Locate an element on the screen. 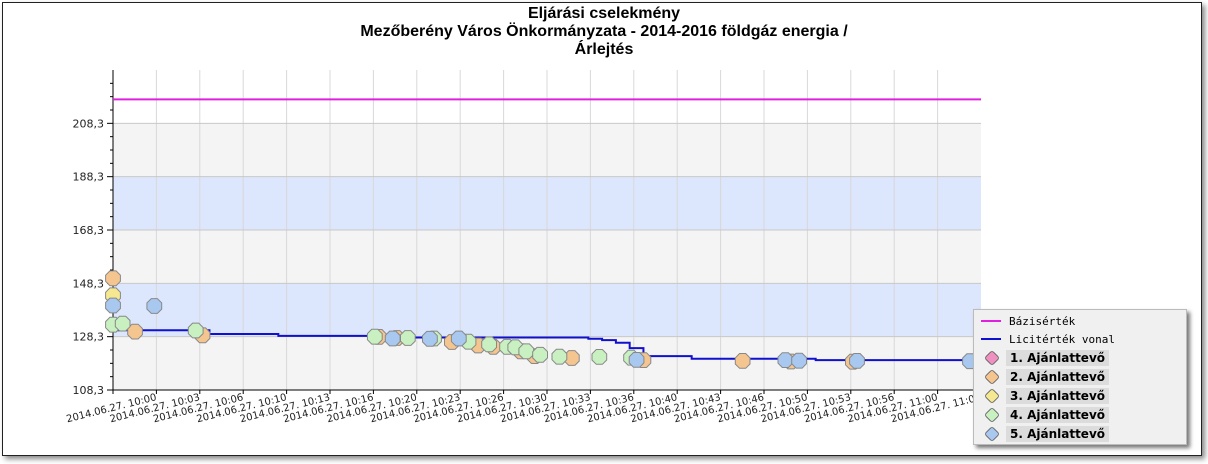  legend-item-bidder-2: 2. Ajánlattevő is located at coordinates (1042, 377).